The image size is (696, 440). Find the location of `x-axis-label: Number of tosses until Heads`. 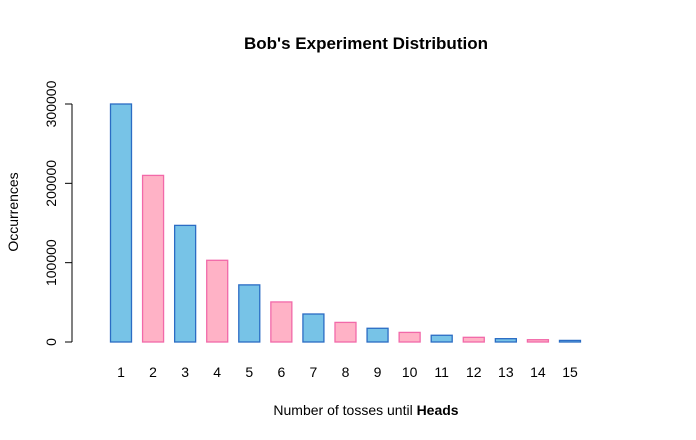

x-axis-label: Number of tosses until Heads is located at coordinates (365, 410).